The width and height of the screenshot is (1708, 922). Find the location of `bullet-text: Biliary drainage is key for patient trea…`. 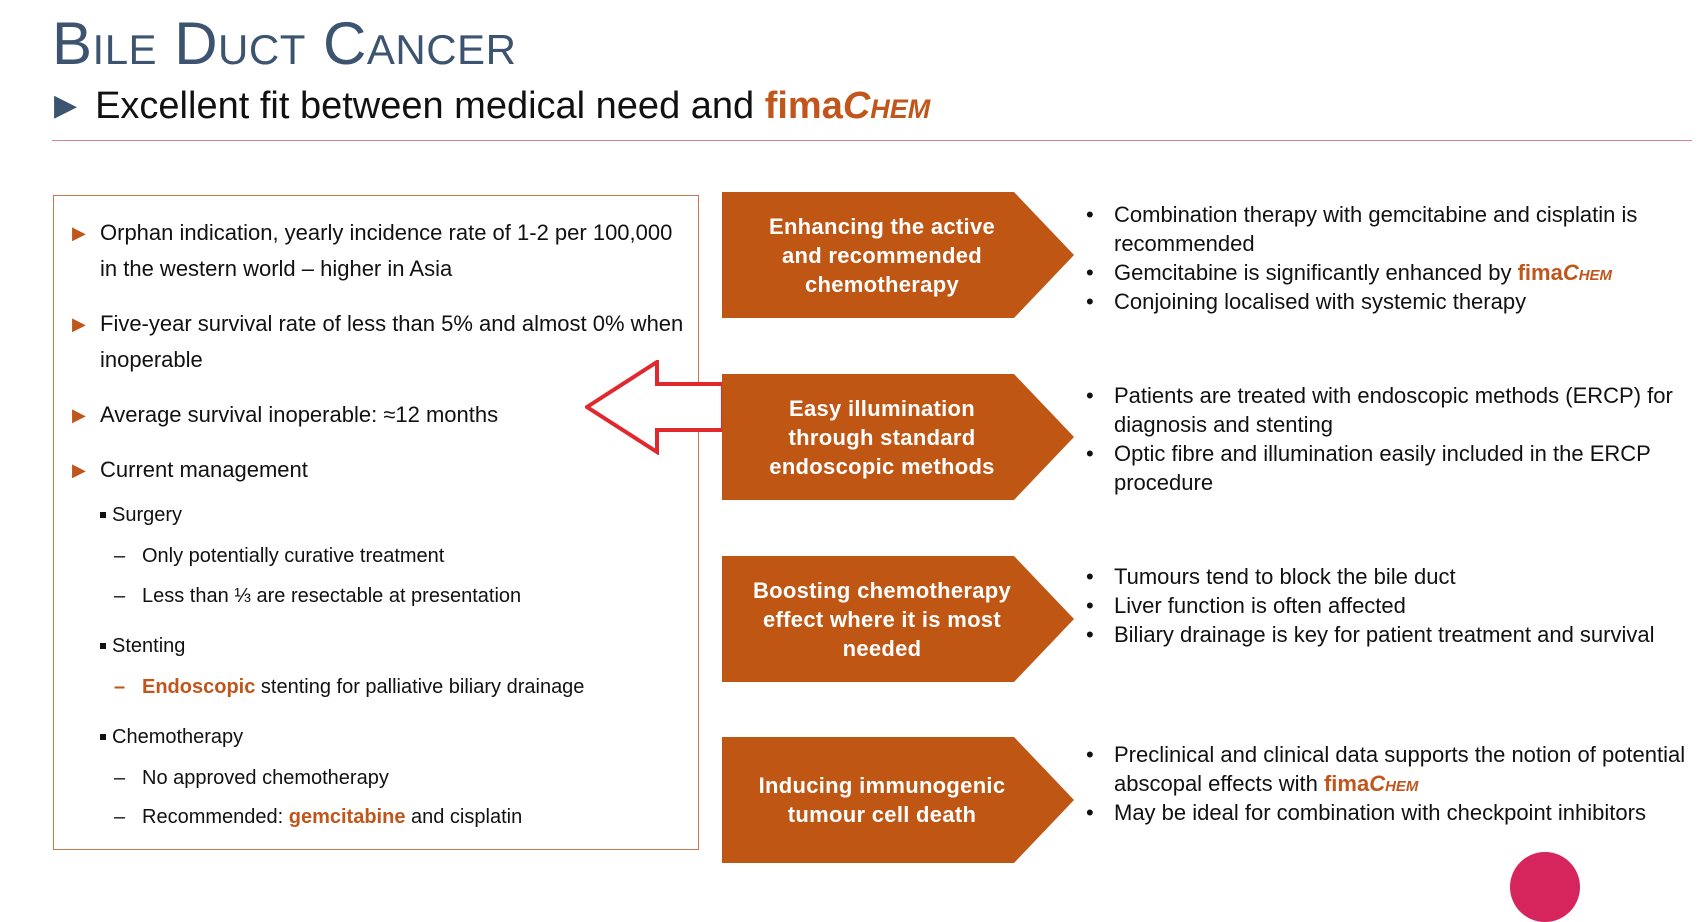

bullet-text: Biliary drainage is key for patient trea… is located at coordinates (1384, 634).